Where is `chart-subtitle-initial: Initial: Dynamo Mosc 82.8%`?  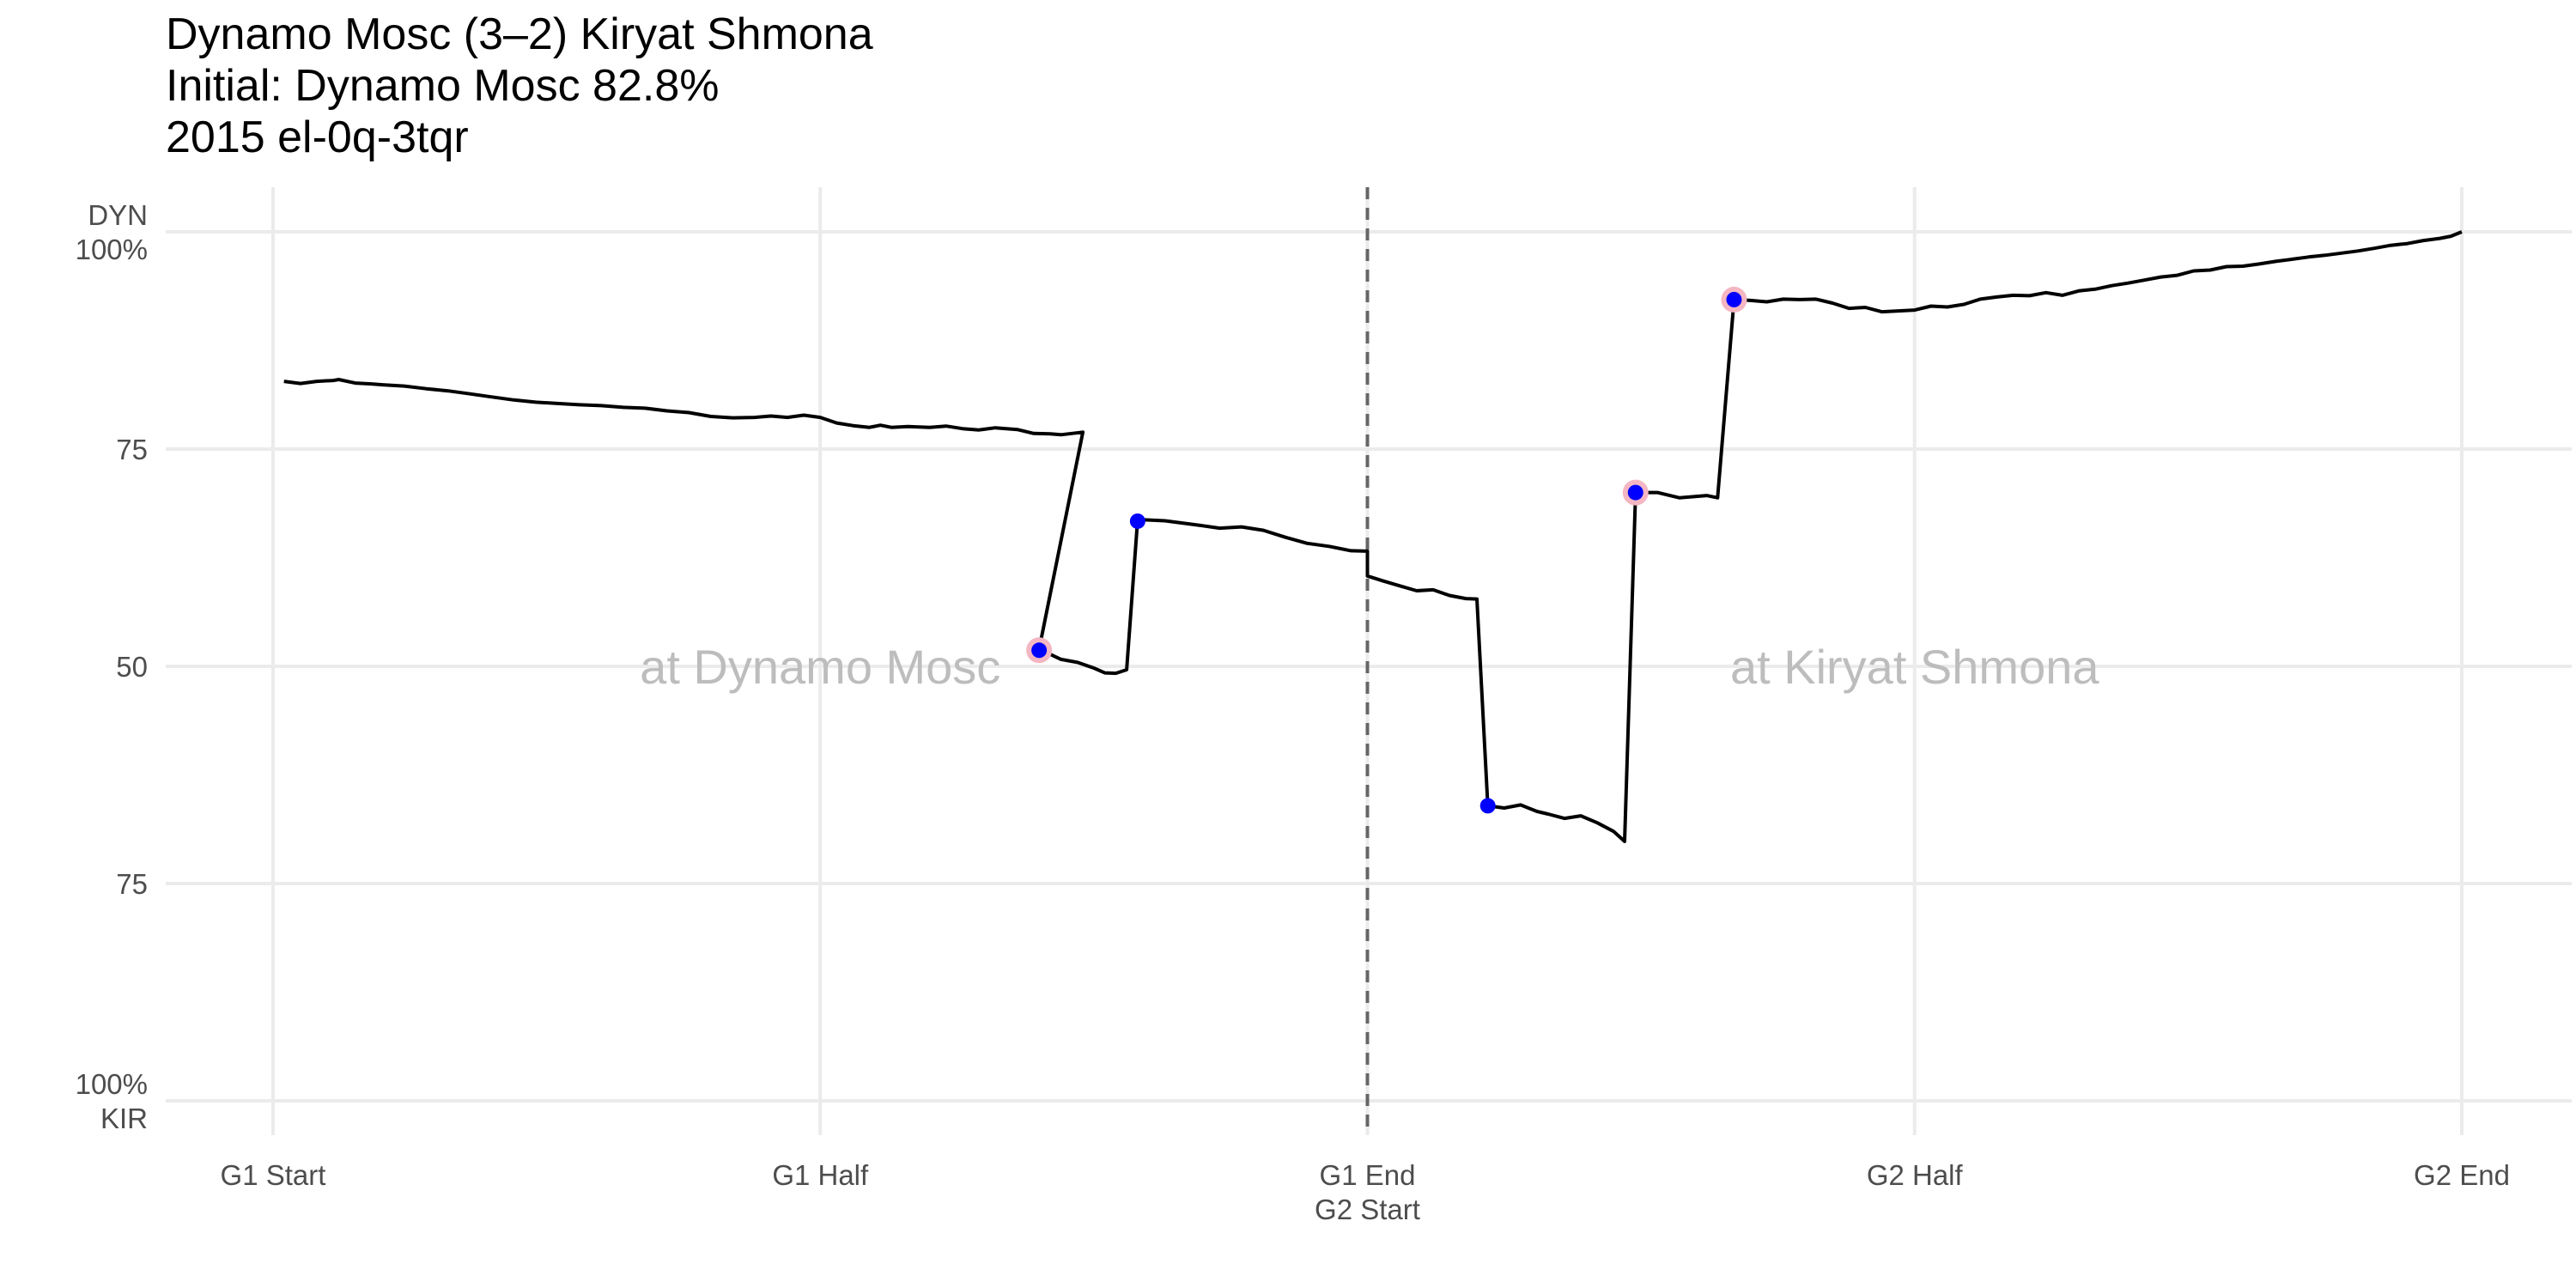 chart-subtitle-initial: Initial: Dynamo Mosc 82.8% is located at coordinates (443, 86).